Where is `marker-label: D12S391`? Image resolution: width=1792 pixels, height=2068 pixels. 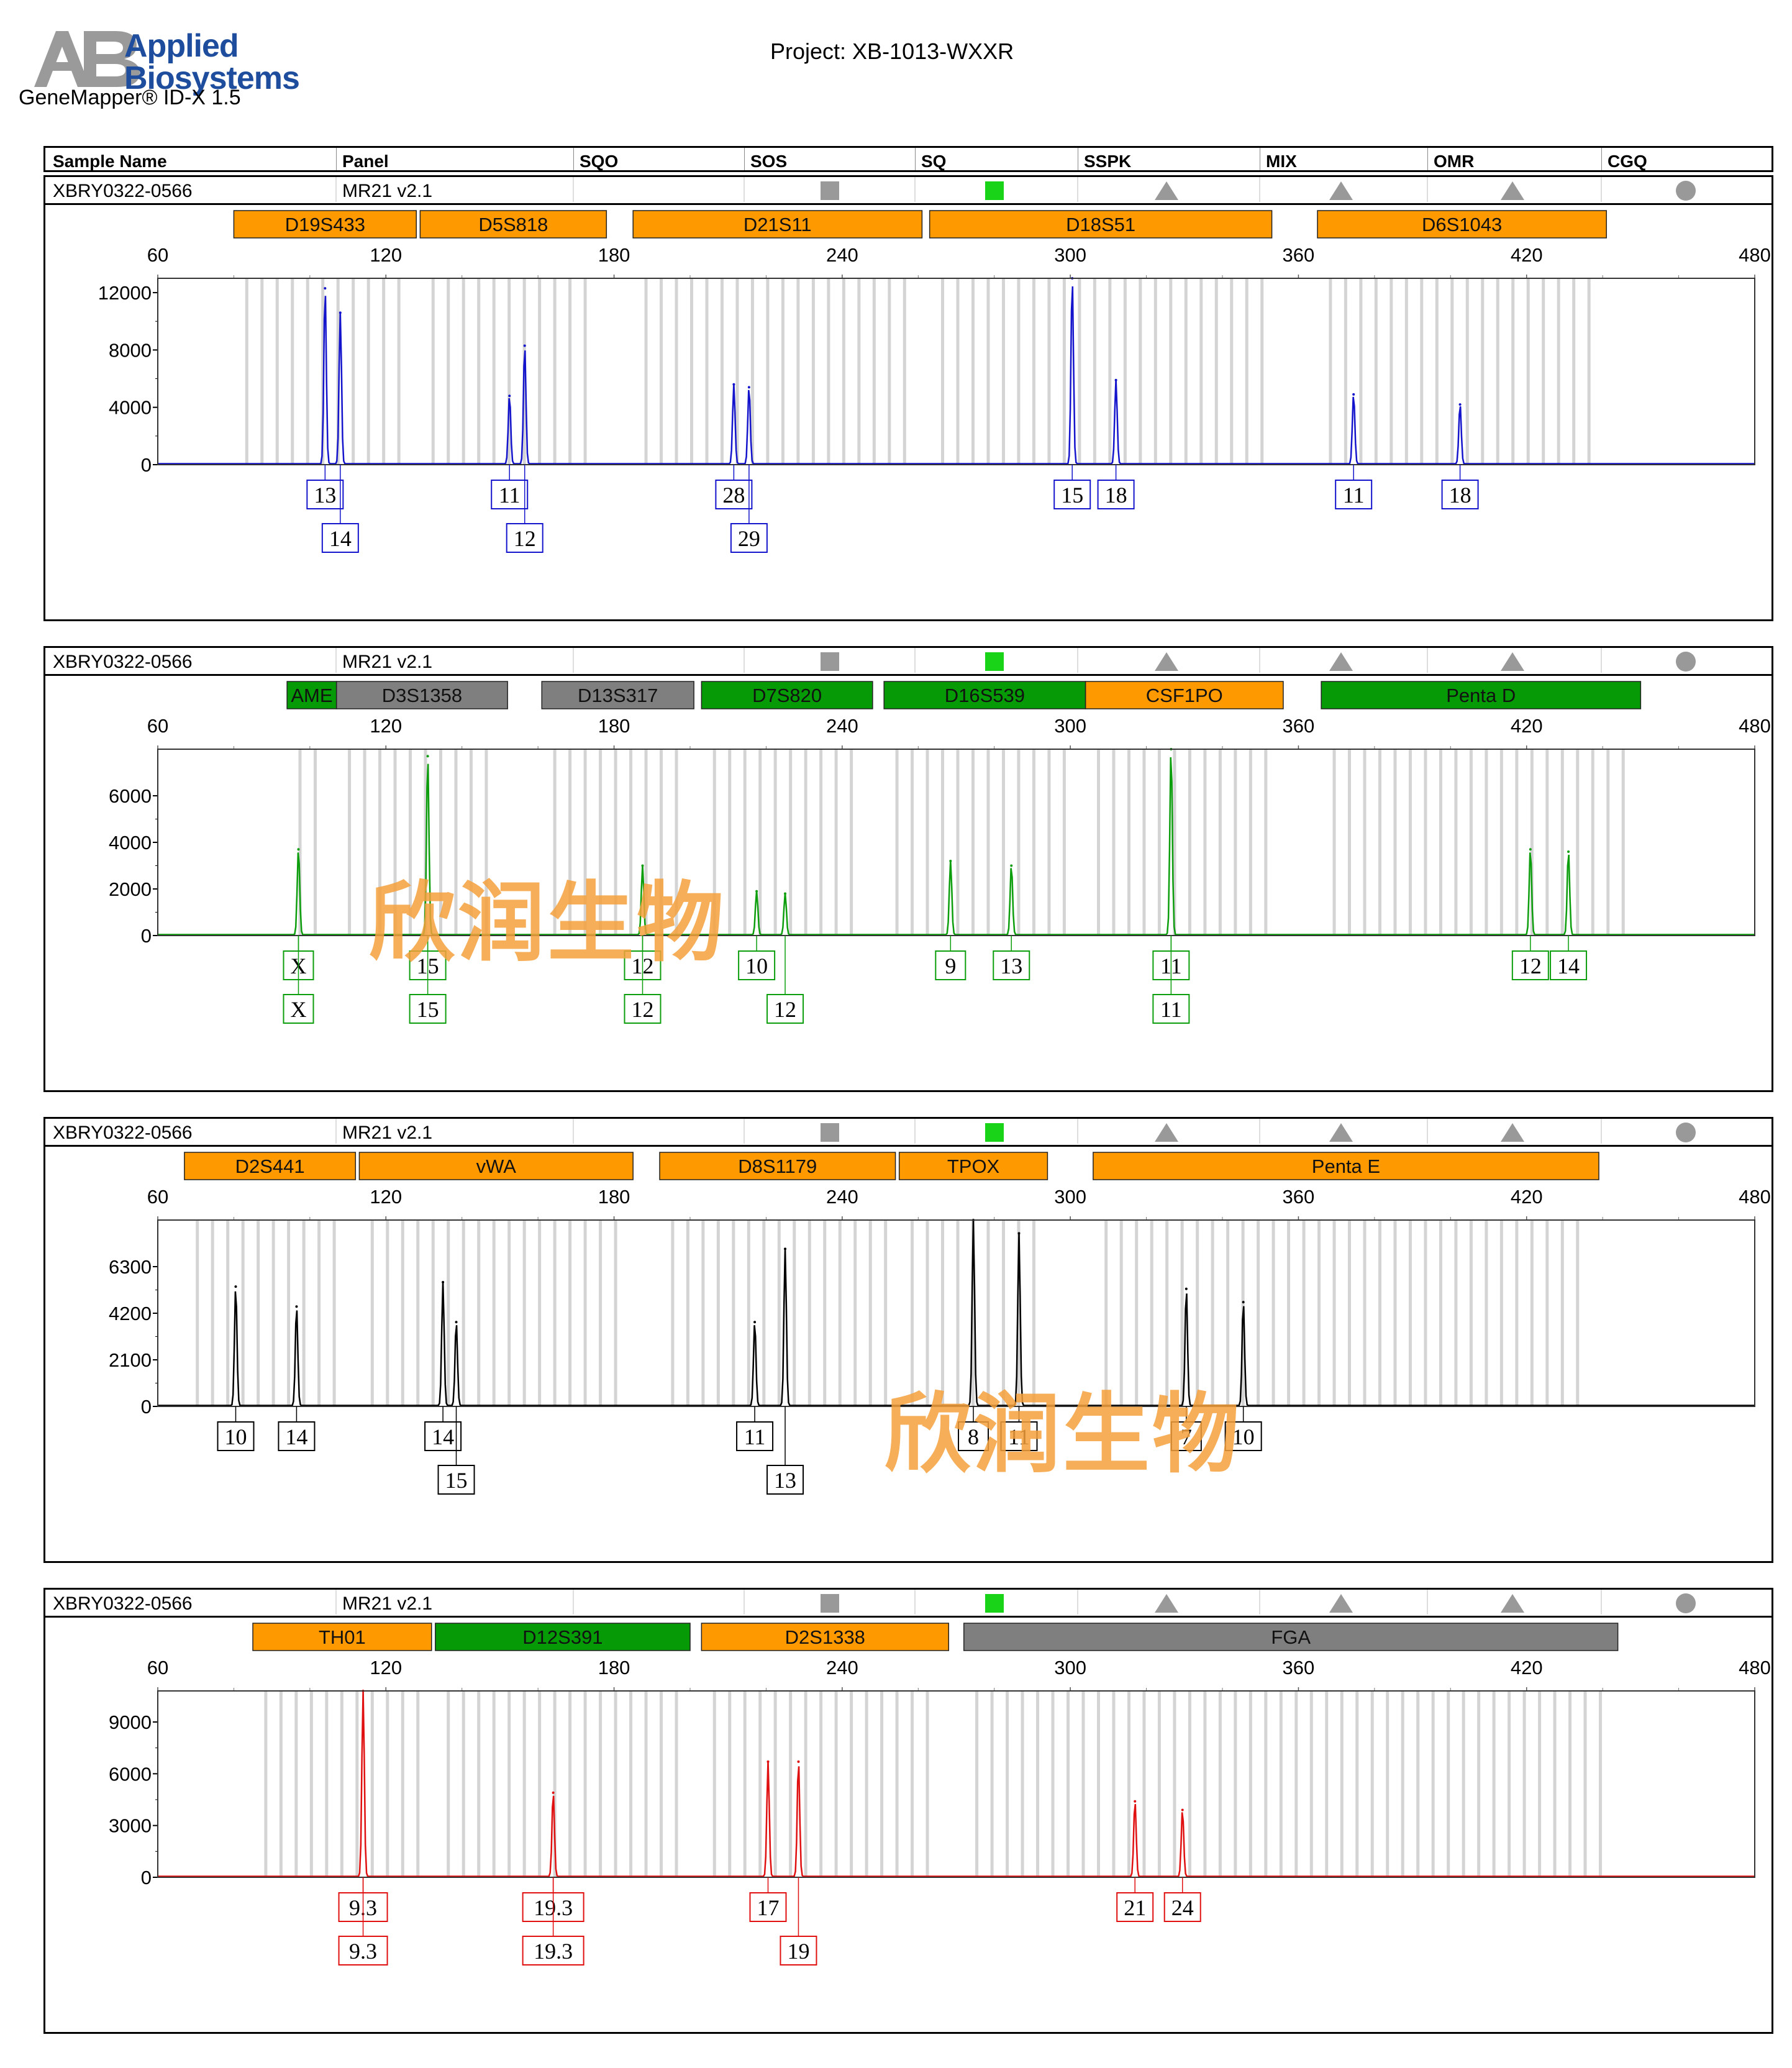
marker-label: D12S391 is located at coordinates (562, 1637).